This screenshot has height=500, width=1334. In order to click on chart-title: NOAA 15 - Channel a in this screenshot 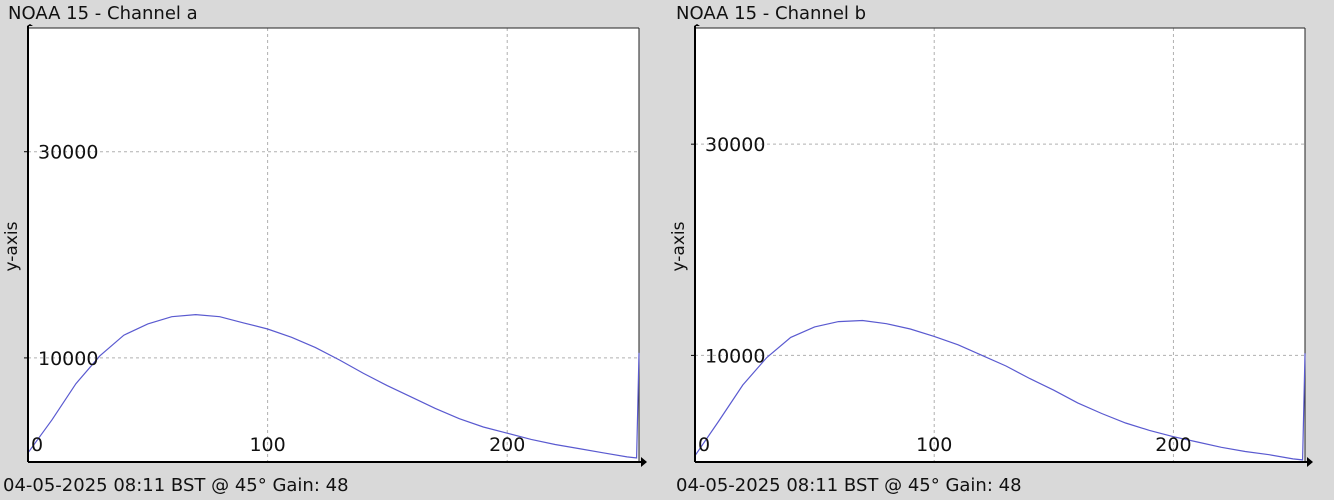, I will do `click(103, 13)`.